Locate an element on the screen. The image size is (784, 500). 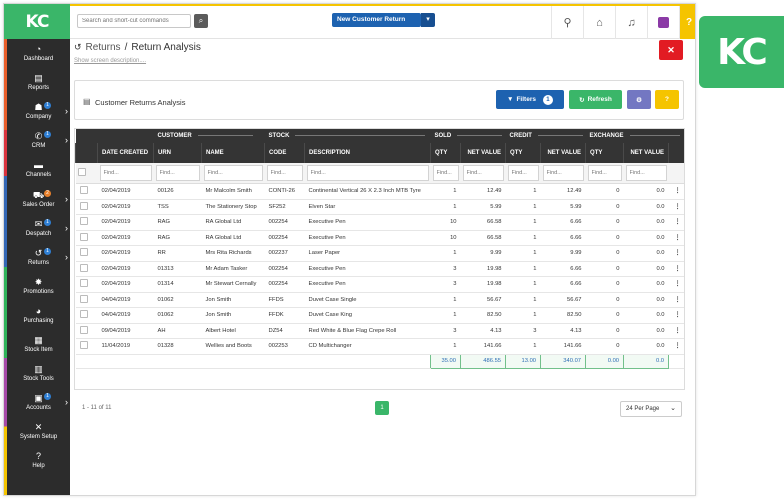
notifications-button: ♫ is located at coordinates (631, 22).